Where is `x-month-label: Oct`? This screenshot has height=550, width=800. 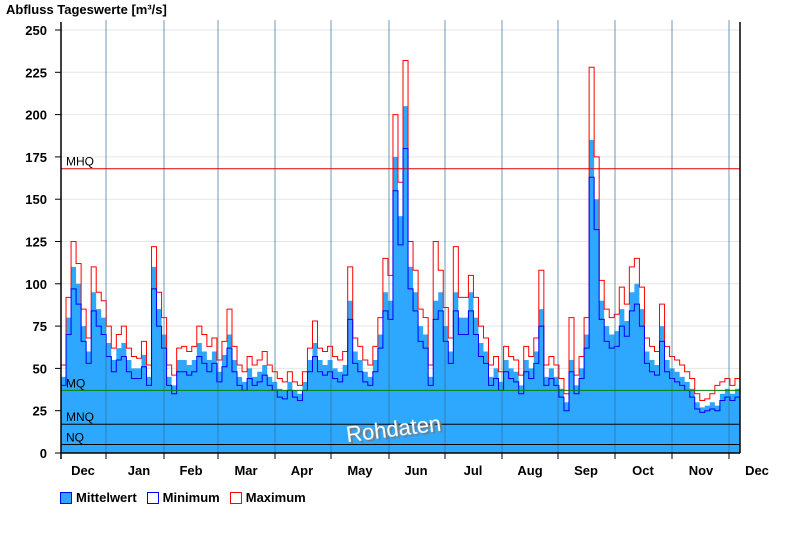
x-month-label: Oct is located at coordinates (643, 470).